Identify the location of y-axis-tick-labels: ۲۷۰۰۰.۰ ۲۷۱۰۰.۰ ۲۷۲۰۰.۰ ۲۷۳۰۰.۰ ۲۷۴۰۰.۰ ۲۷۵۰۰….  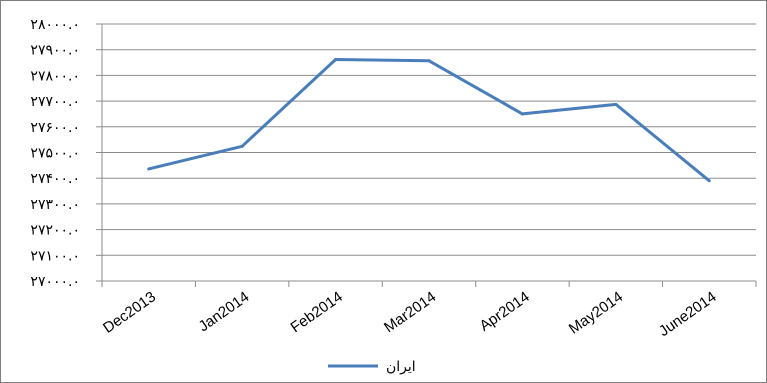
(55, 153).